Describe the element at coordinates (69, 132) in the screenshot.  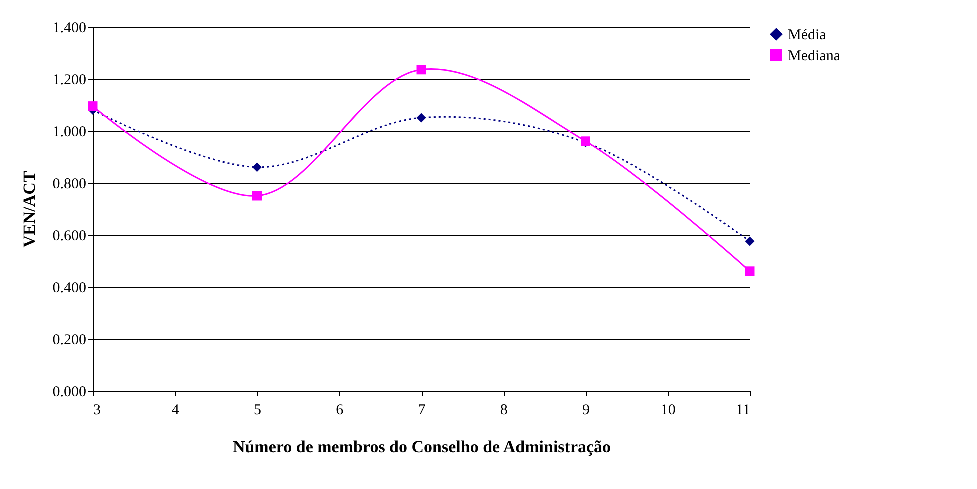
I see `y-tick-label: 1.000` at that location.